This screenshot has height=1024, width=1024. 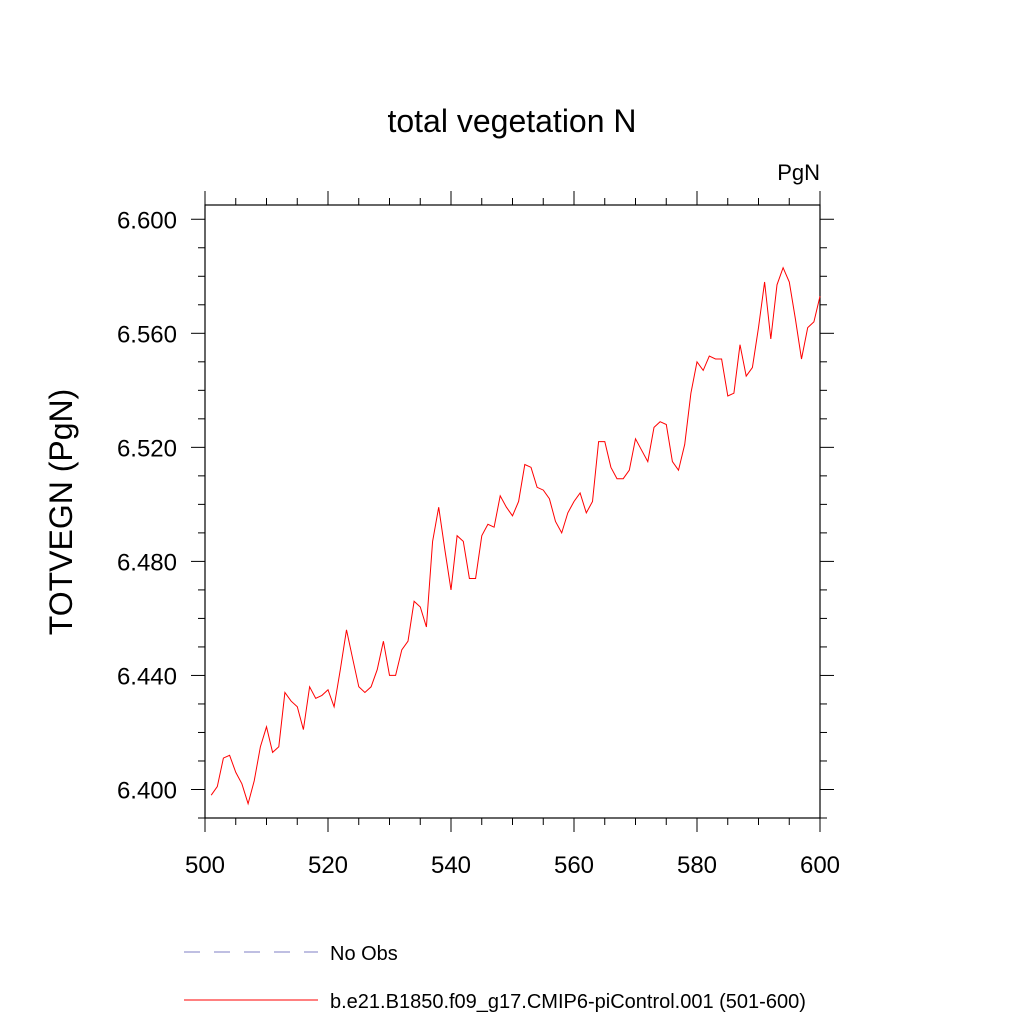 I want to click on y-tick-label: 6.520, so click(x=147, y=448).